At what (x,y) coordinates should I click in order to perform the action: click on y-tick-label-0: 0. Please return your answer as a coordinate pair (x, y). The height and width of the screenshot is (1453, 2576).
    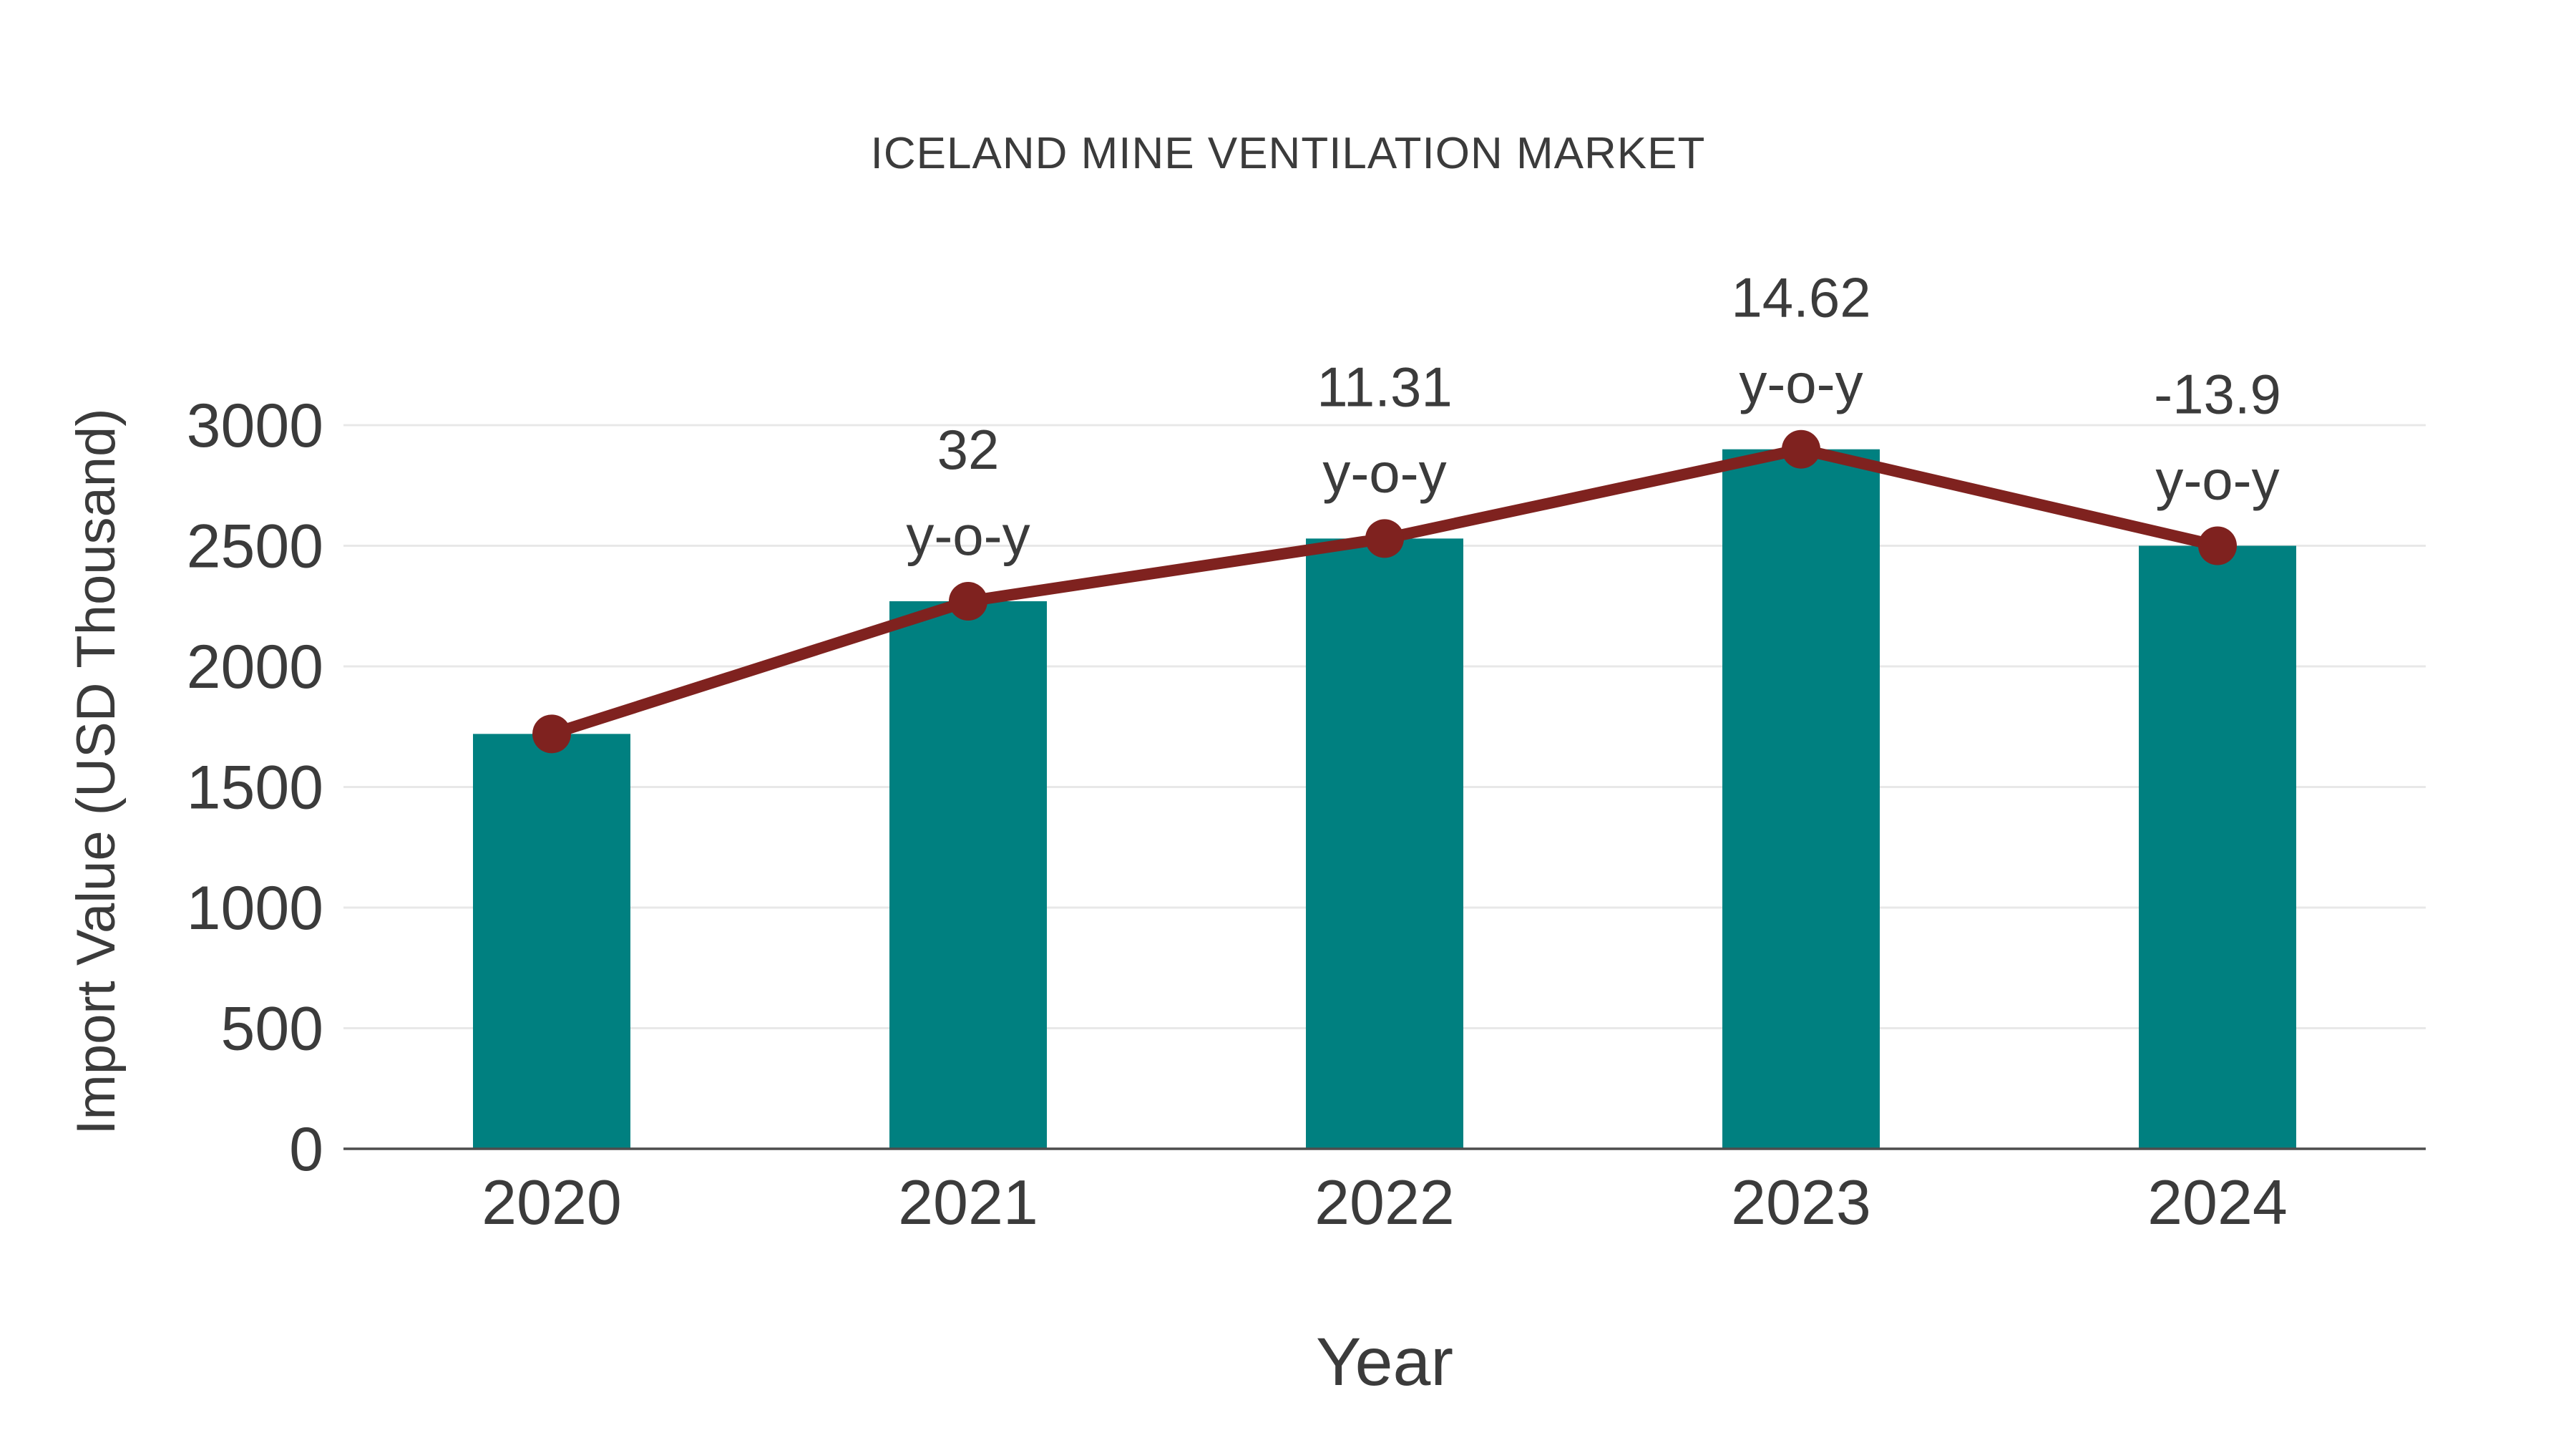
    Looking at the image, I should click on (306, 1149).